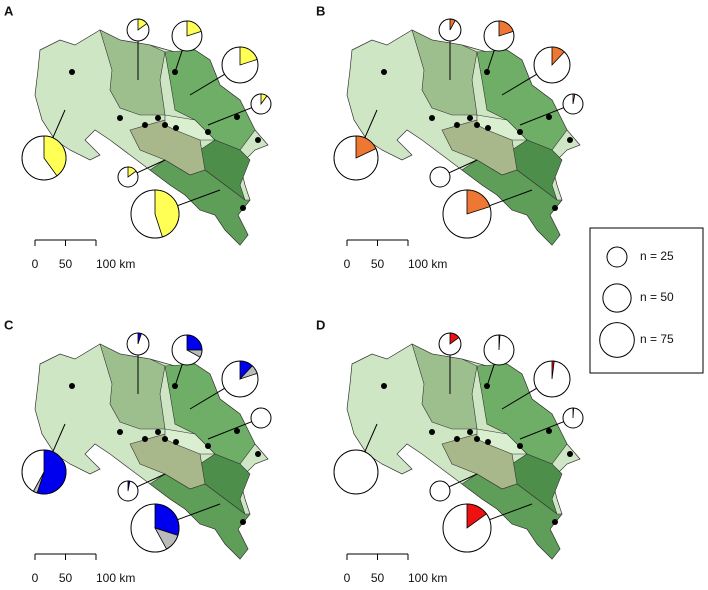 This screenshot has height=590, width=708. What do you see at coordinates (657, 339) in the screenshot?
I see `legend-label: n = 75` at bounding box center [657, 339].